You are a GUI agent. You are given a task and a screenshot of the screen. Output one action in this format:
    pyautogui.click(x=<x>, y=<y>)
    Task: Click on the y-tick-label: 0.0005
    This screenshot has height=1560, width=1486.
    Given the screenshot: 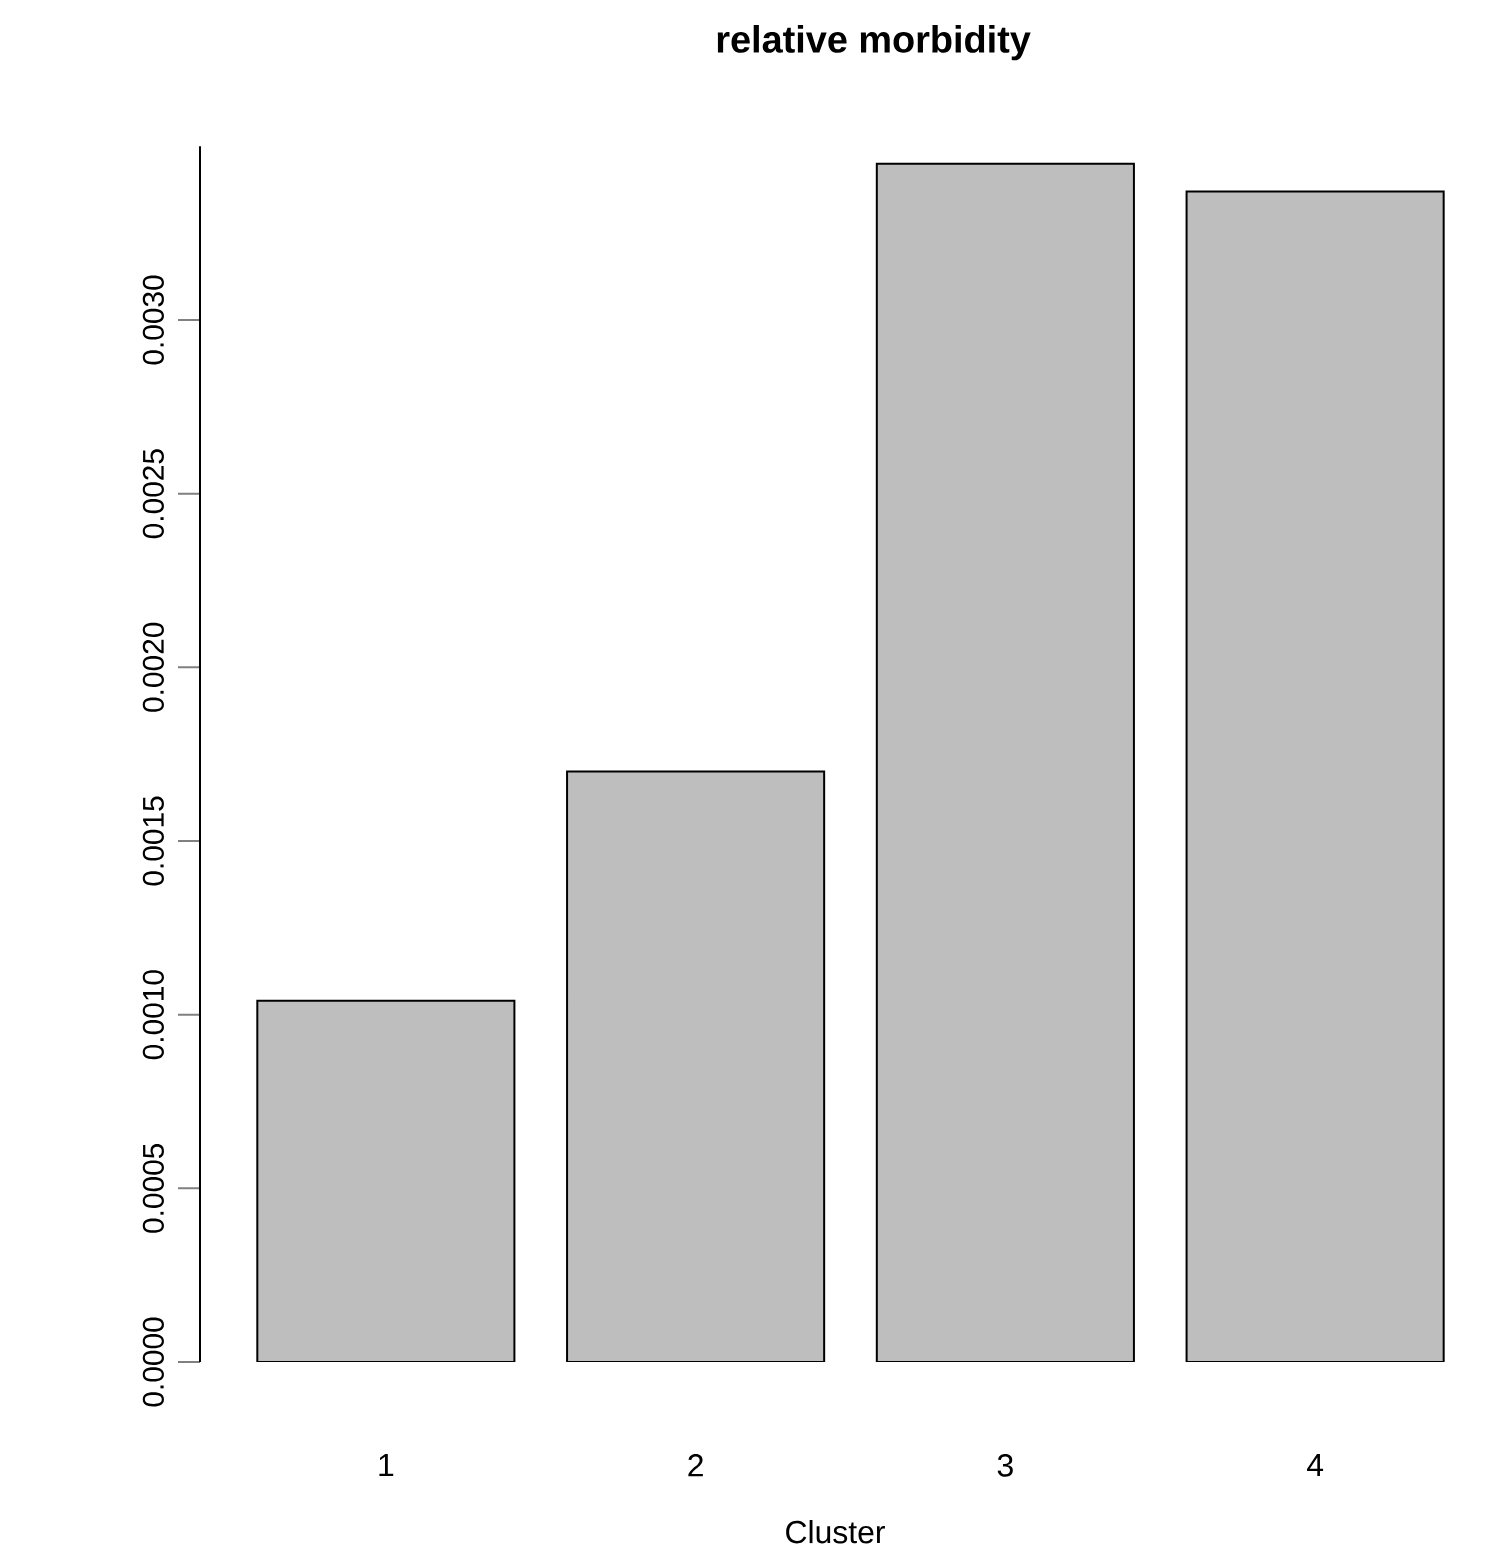 What is the action you would take?
    pyautogui.click(x=153, y=1188)
    